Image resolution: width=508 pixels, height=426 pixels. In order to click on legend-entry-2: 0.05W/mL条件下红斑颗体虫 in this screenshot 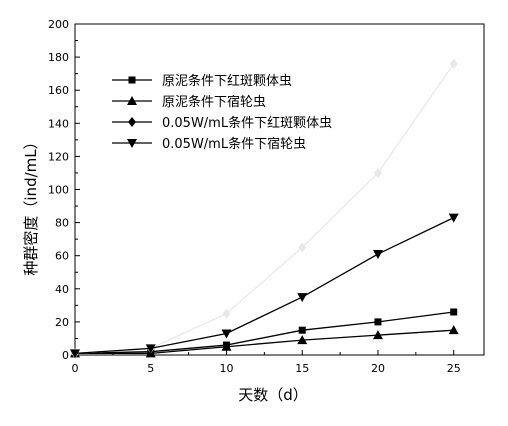, I will do `click(222, 123)`.